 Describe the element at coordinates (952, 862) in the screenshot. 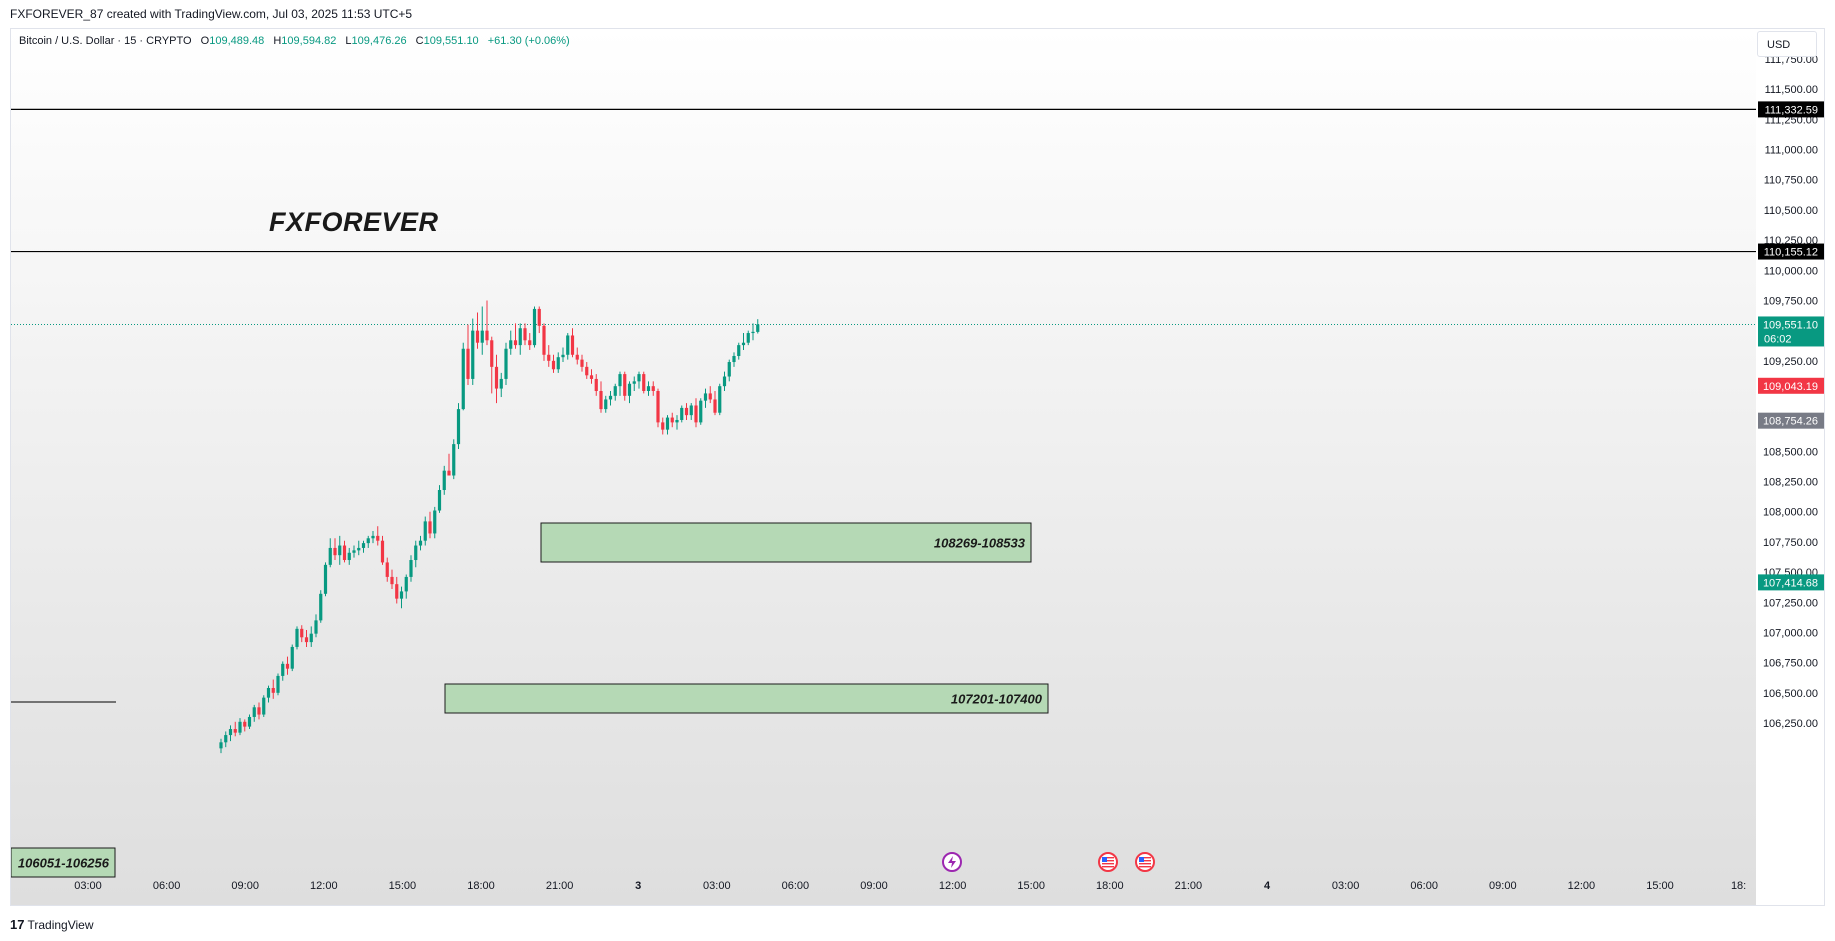

I see `lightning-event-icon` at that location.